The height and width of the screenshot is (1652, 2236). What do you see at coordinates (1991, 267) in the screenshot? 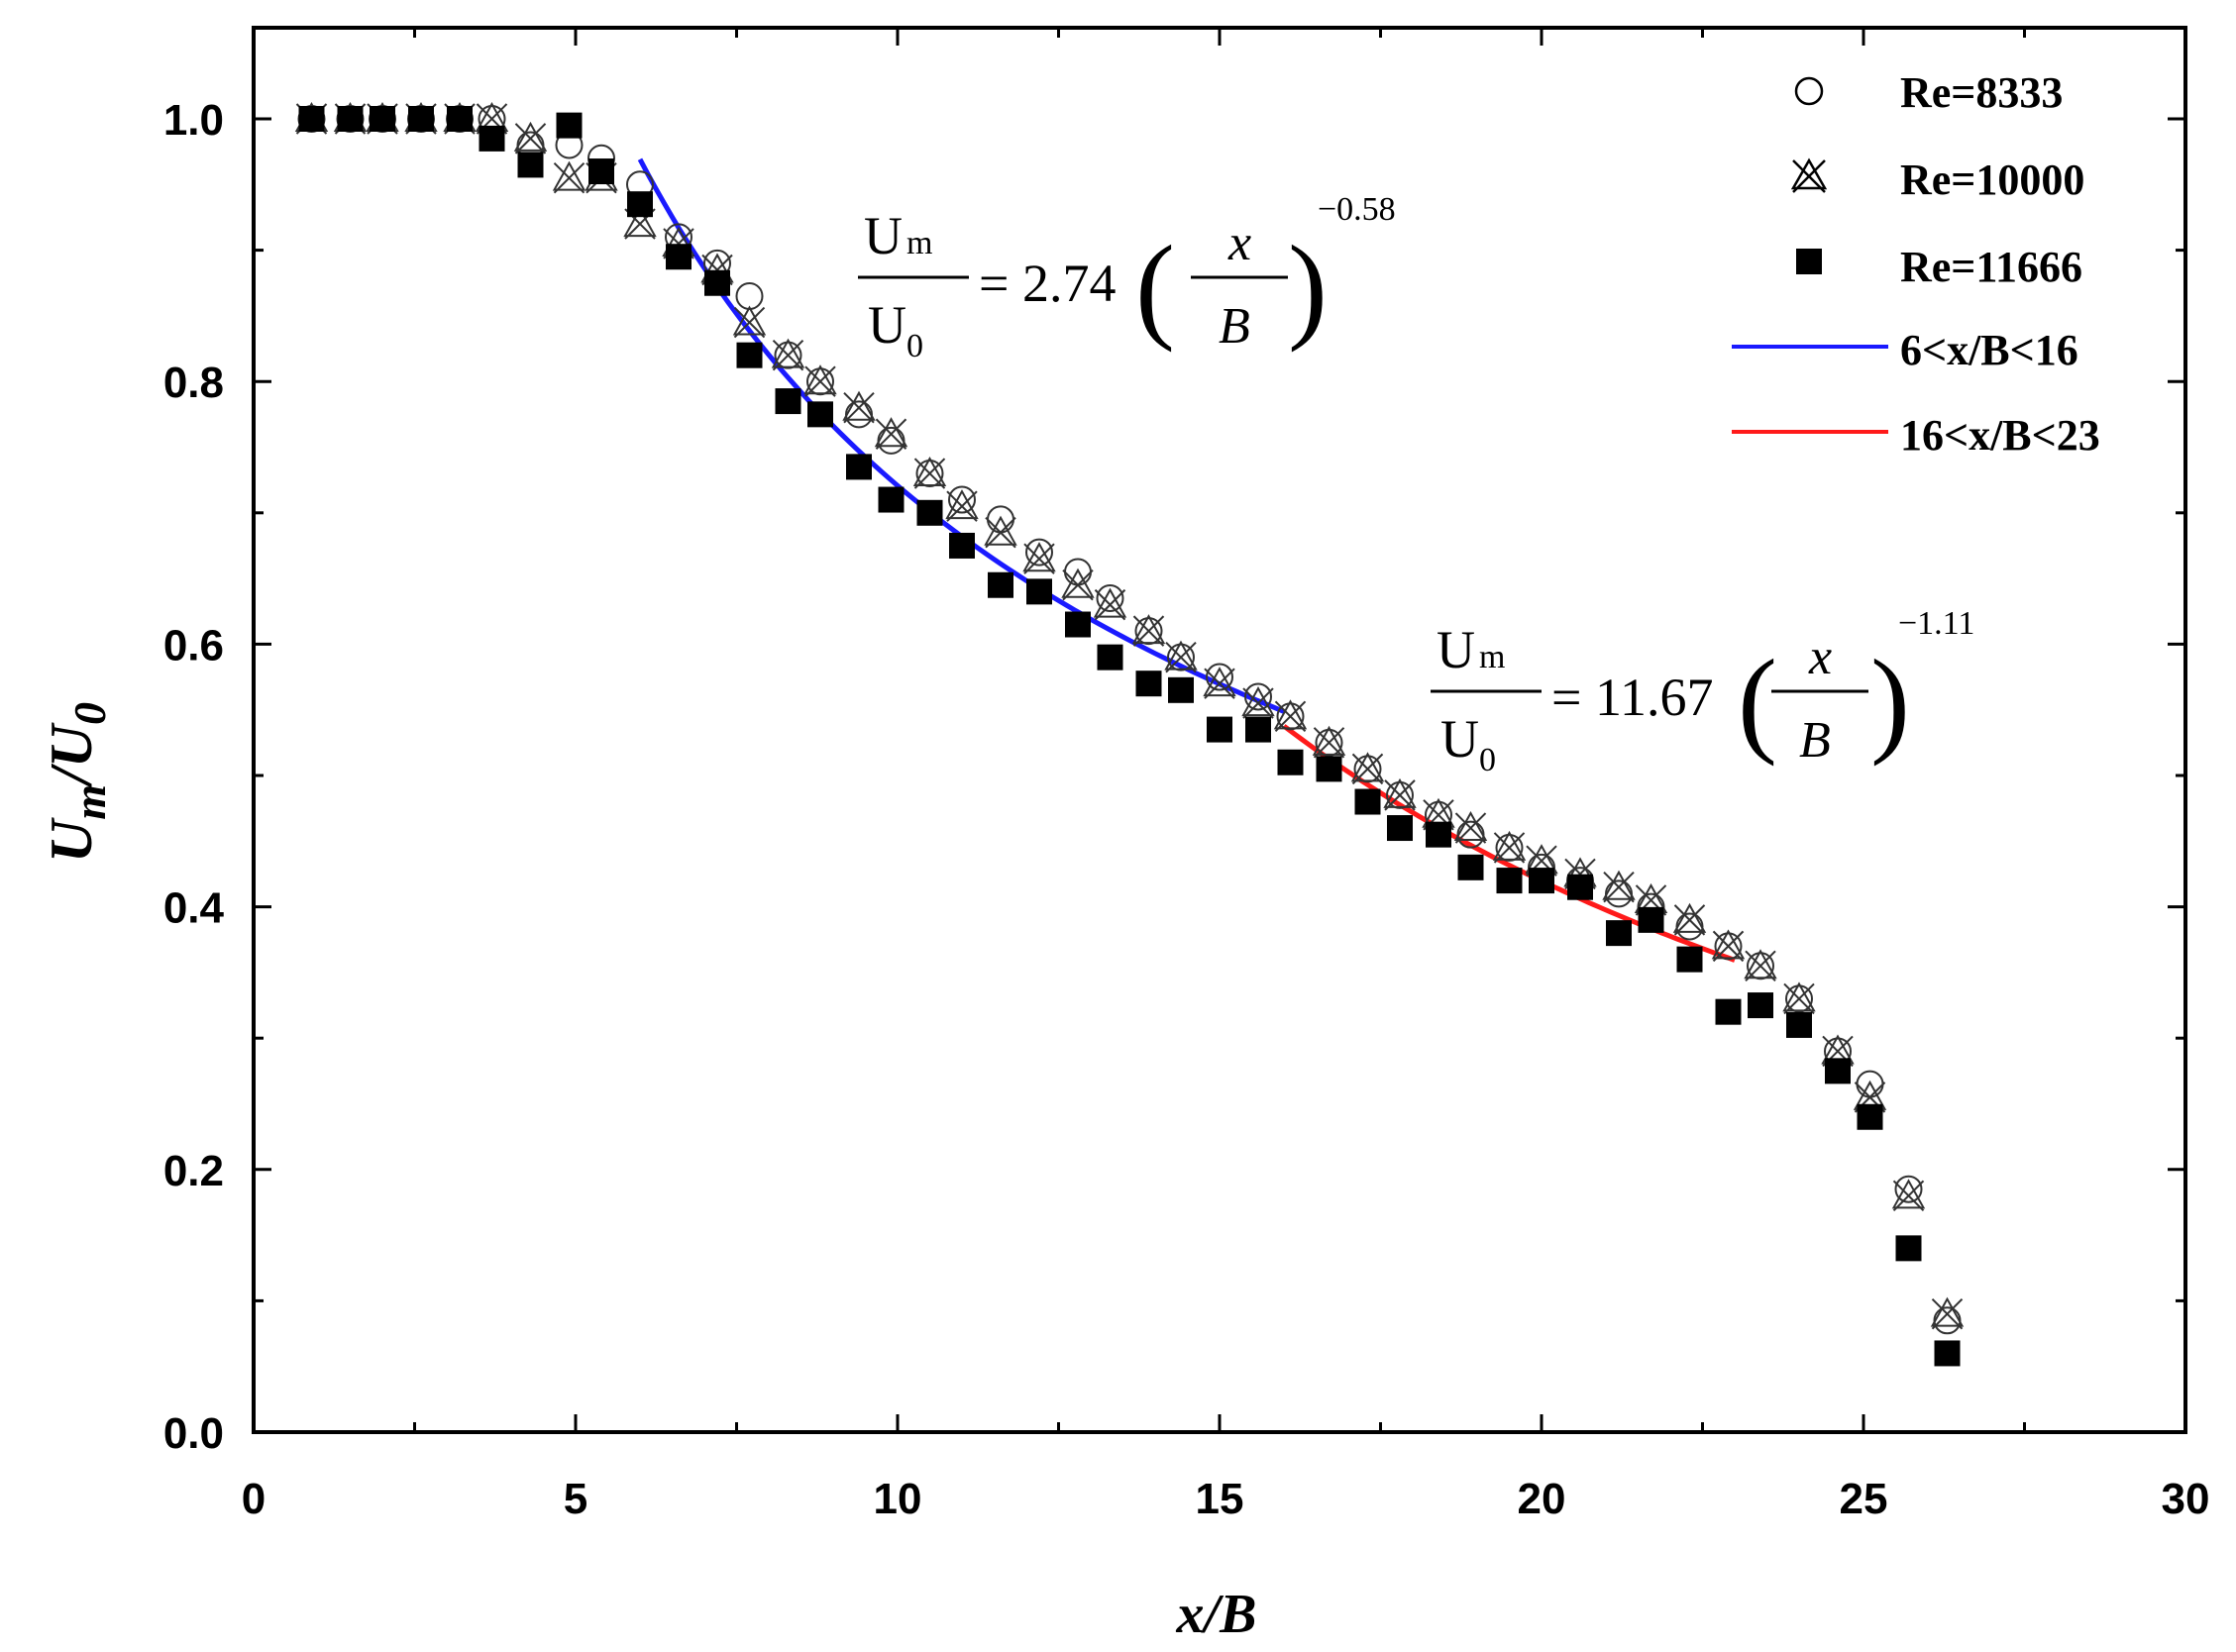
I see `legend-label-re11666: Re=11666` at bounding box center [1991, 267].